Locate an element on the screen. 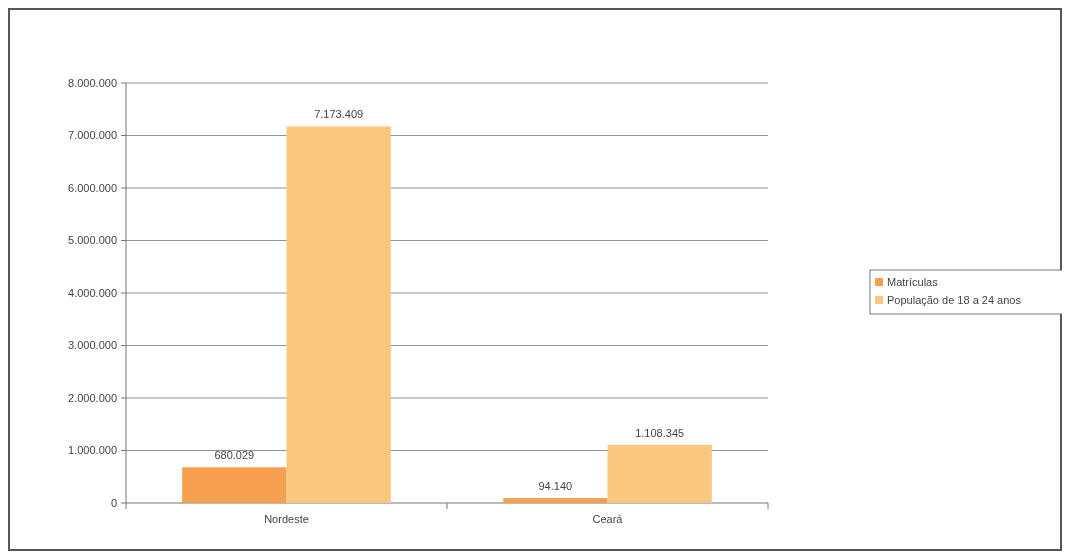  y-tick-label: 3.000.000 is located at coordinates (92, 345).